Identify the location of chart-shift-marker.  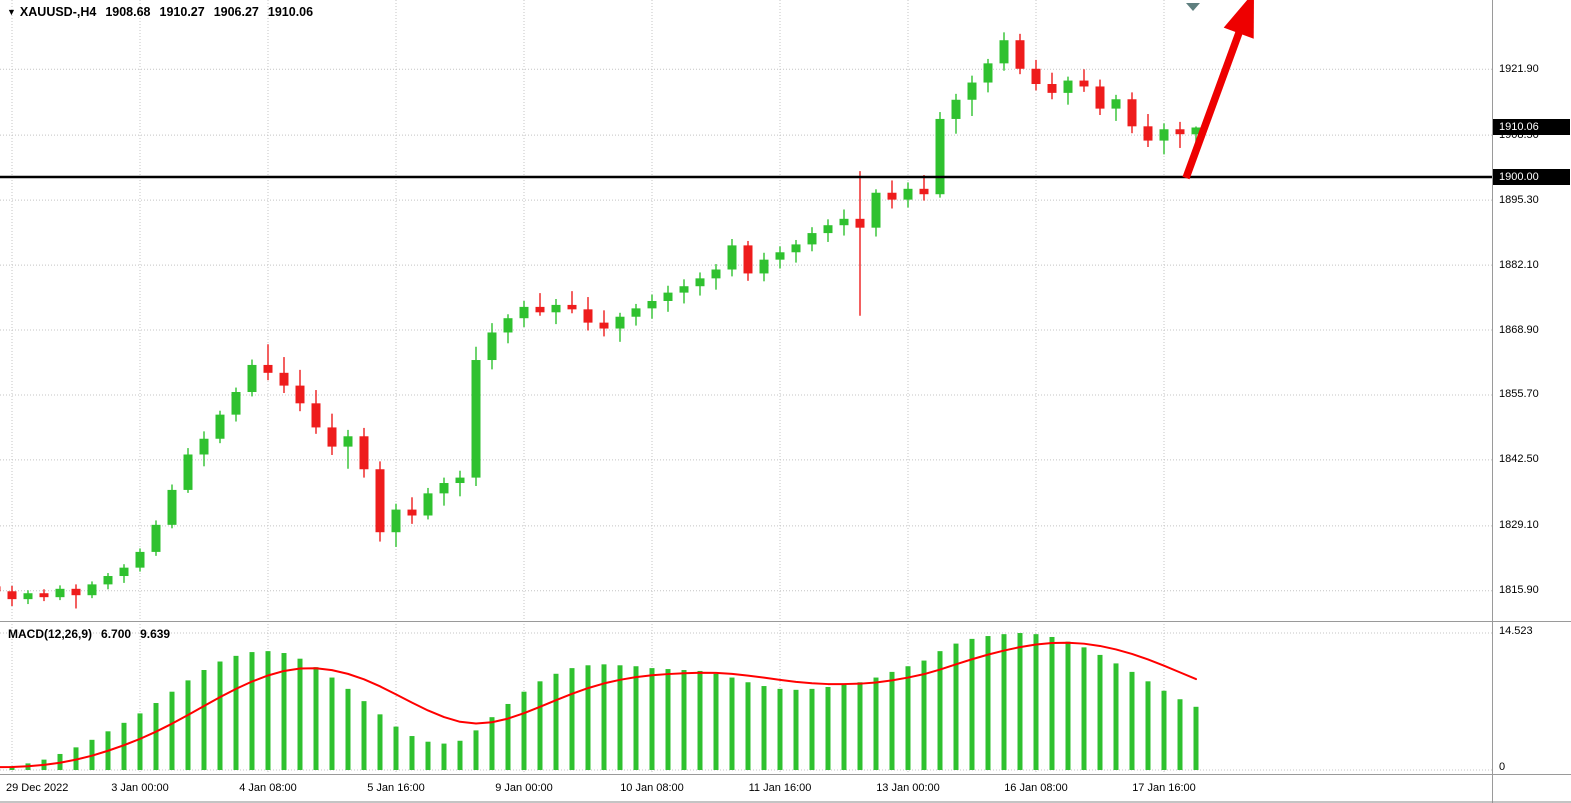
(1193, 7).